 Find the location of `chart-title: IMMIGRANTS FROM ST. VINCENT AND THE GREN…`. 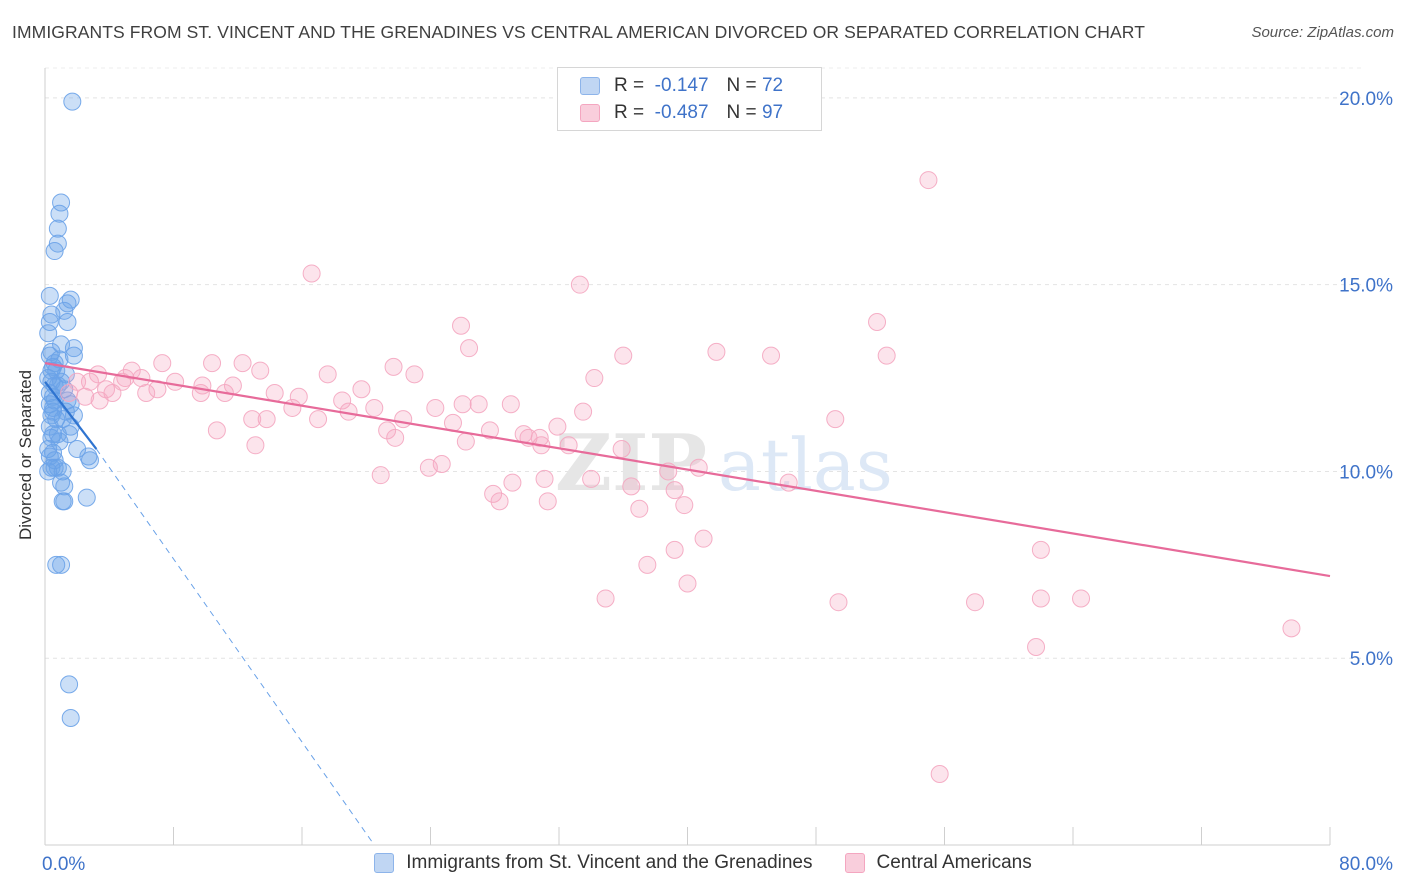

chart-title: IMMIGRANTS FROM ST. VINCENT AND THE GREN… is located at coordinates (579, 32).